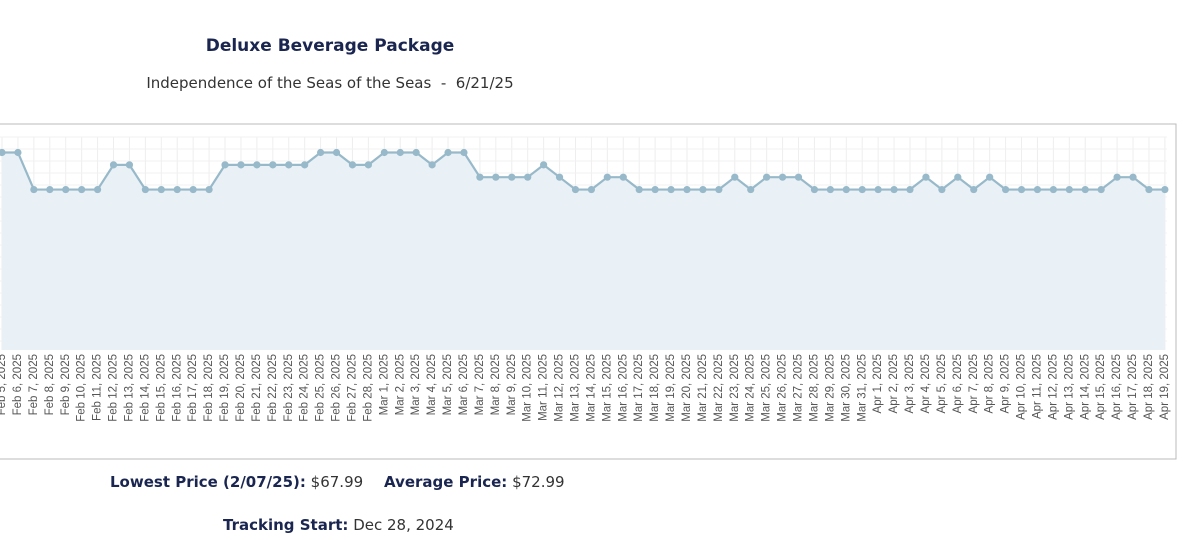 The image size is (1200, 540). What do you see at coordinates (474, 482) in the screenshot?
I see `average-price: Average Price: $72.99` at bounding box center [474, 482].